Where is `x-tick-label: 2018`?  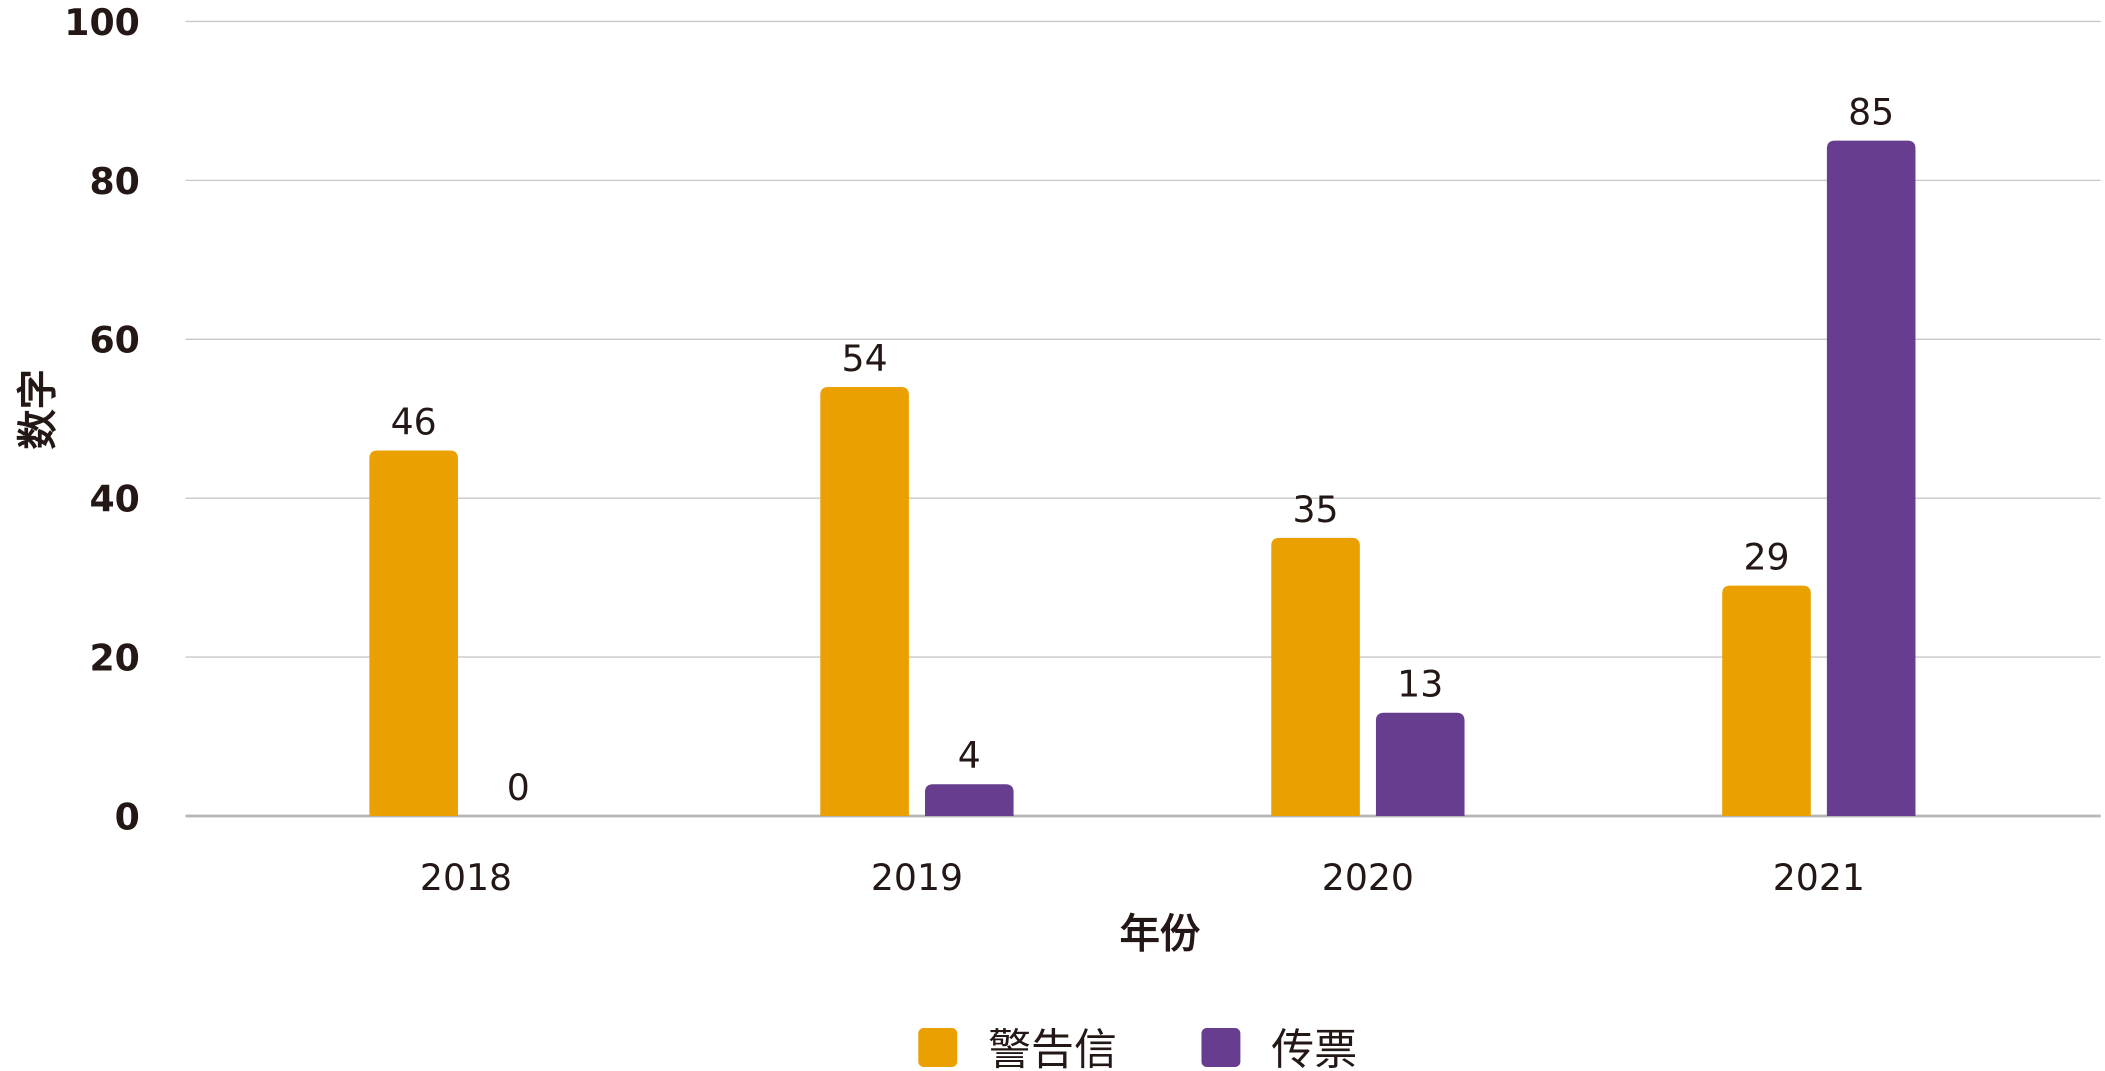 x-tick-label: 2018 is located at coordinates (466, 877).